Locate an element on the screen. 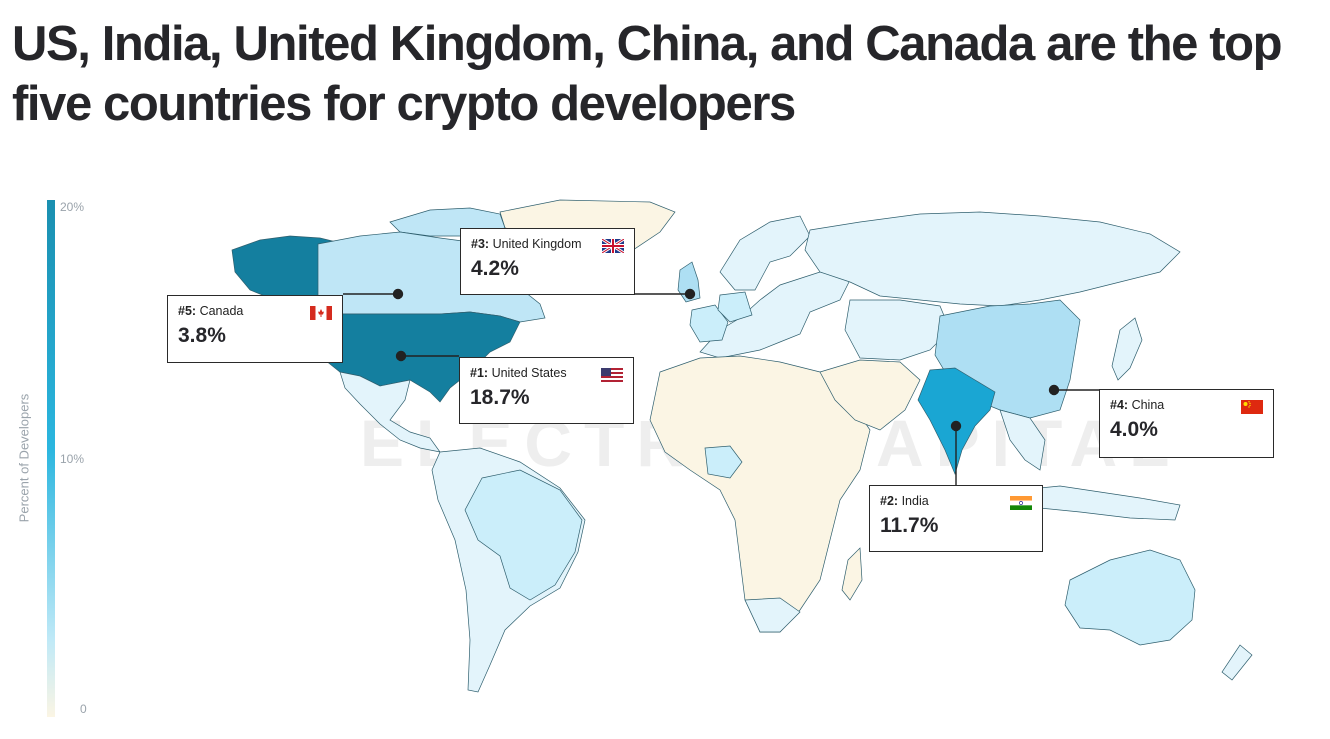  callout-rank: #2: is located at coordinates (889, 501).